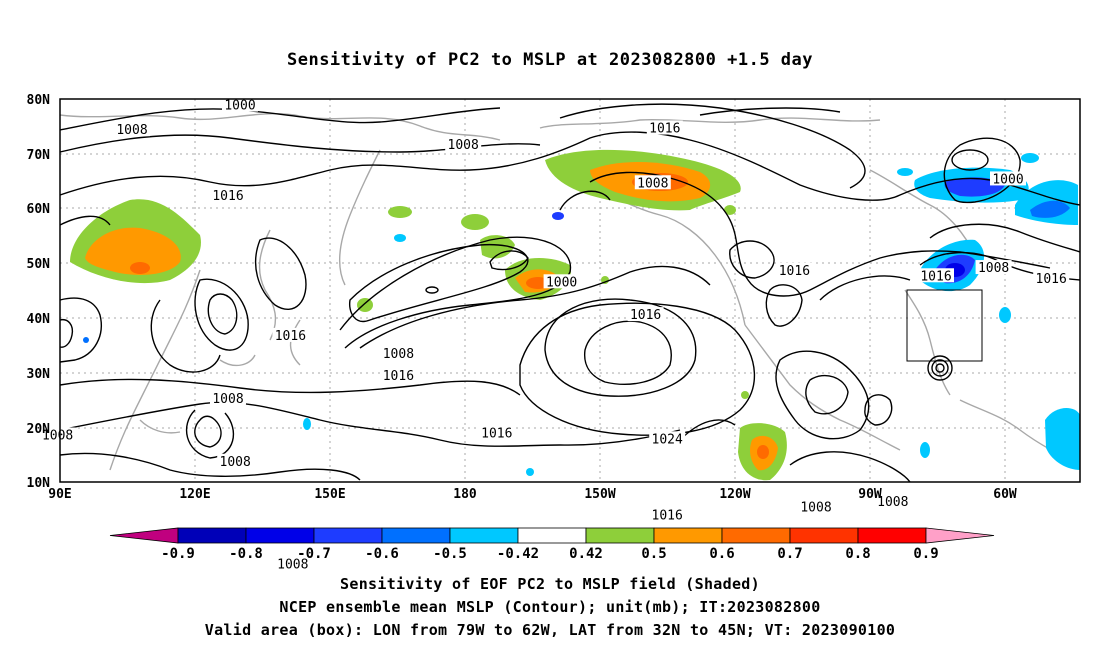 The height and width of the screenshot is (650, 1100). Describe the element at coordinates (465, 494) in the screenshot. I see `lon-label: 180` at that location.